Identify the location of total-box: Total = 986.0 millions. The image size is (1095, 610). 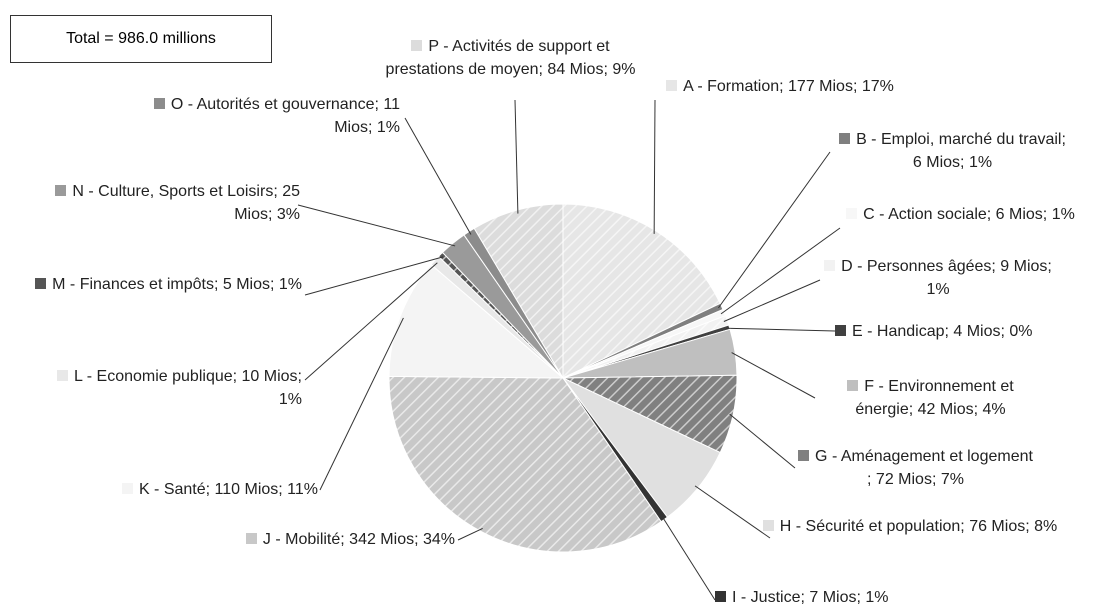
(141, 39).